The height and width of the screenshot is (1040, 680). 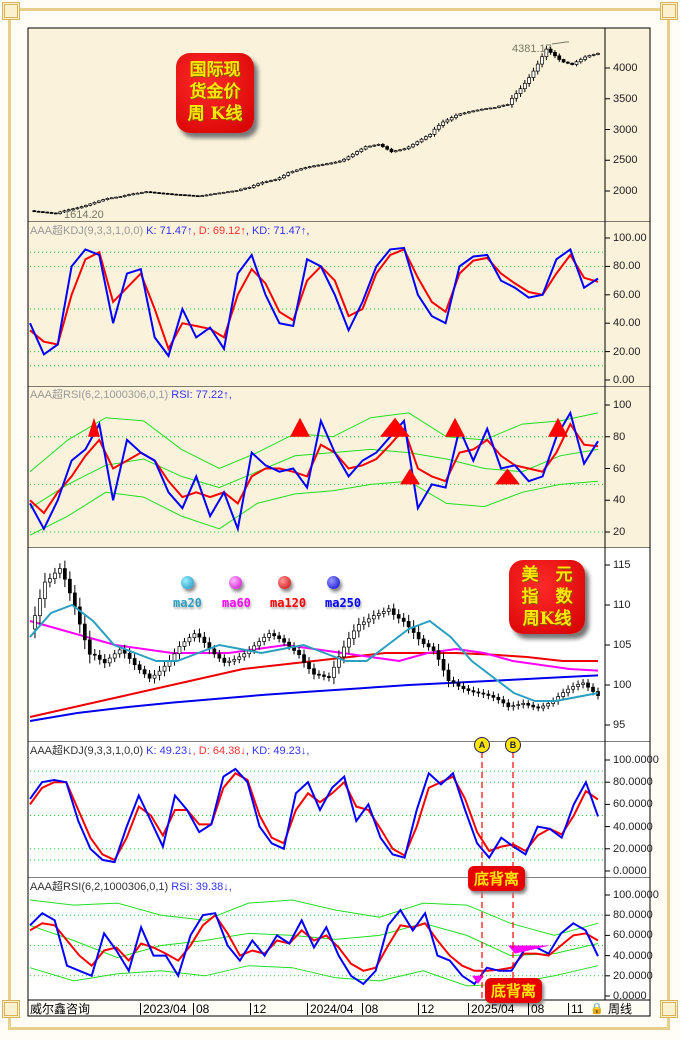 What do you see at coordinates (284, 582) in the screenshot?
I see `ma120-legend-ball` at bounding box center [284, 582].